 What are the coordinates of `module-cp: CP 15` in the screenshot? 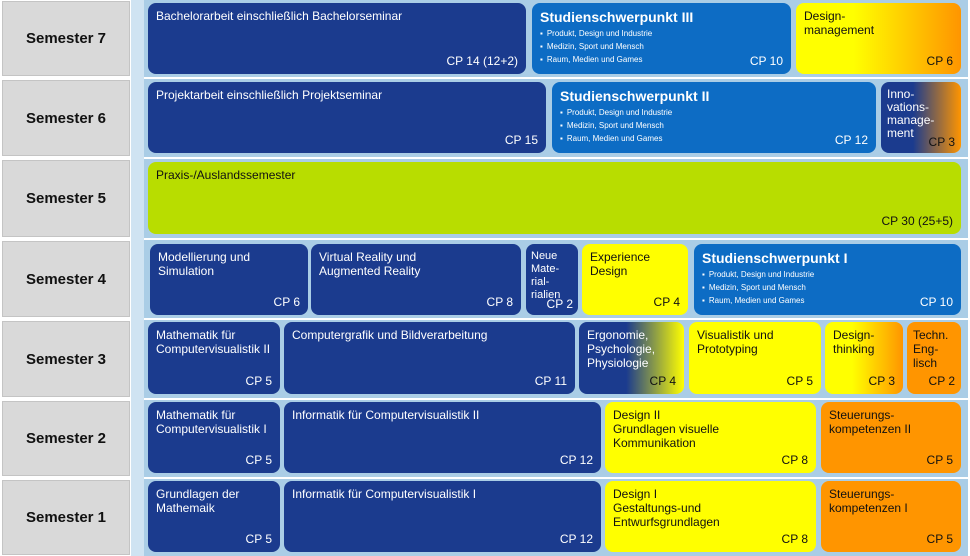 It's located at (521, 140).